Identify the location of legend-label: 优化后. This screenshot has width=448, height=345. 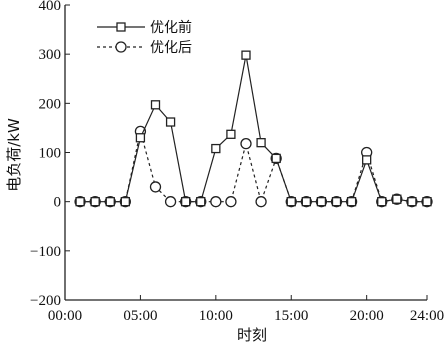
(171, 48).